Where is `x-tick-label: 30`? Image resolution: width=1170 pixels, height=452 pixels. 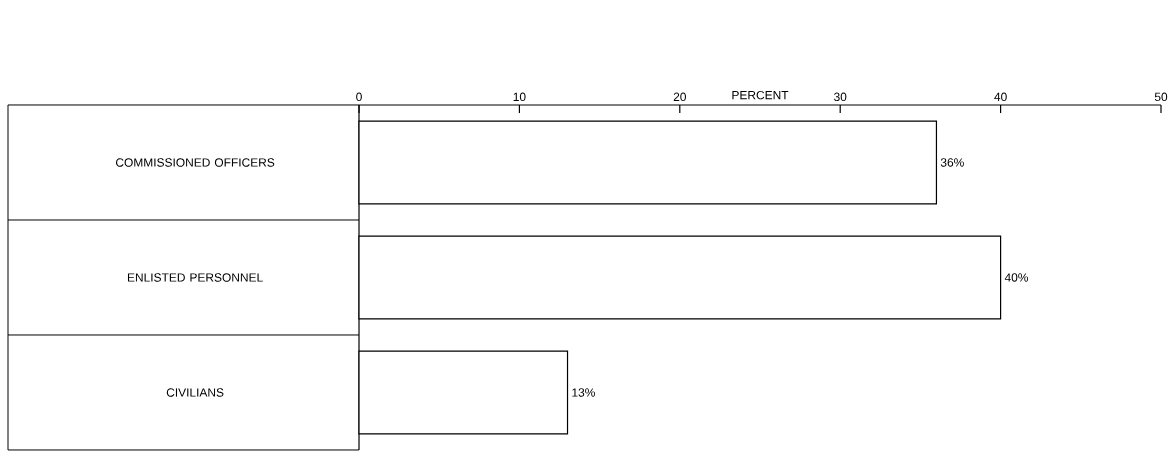 x-tick-label: 30 is located at coordinates (840, 97).